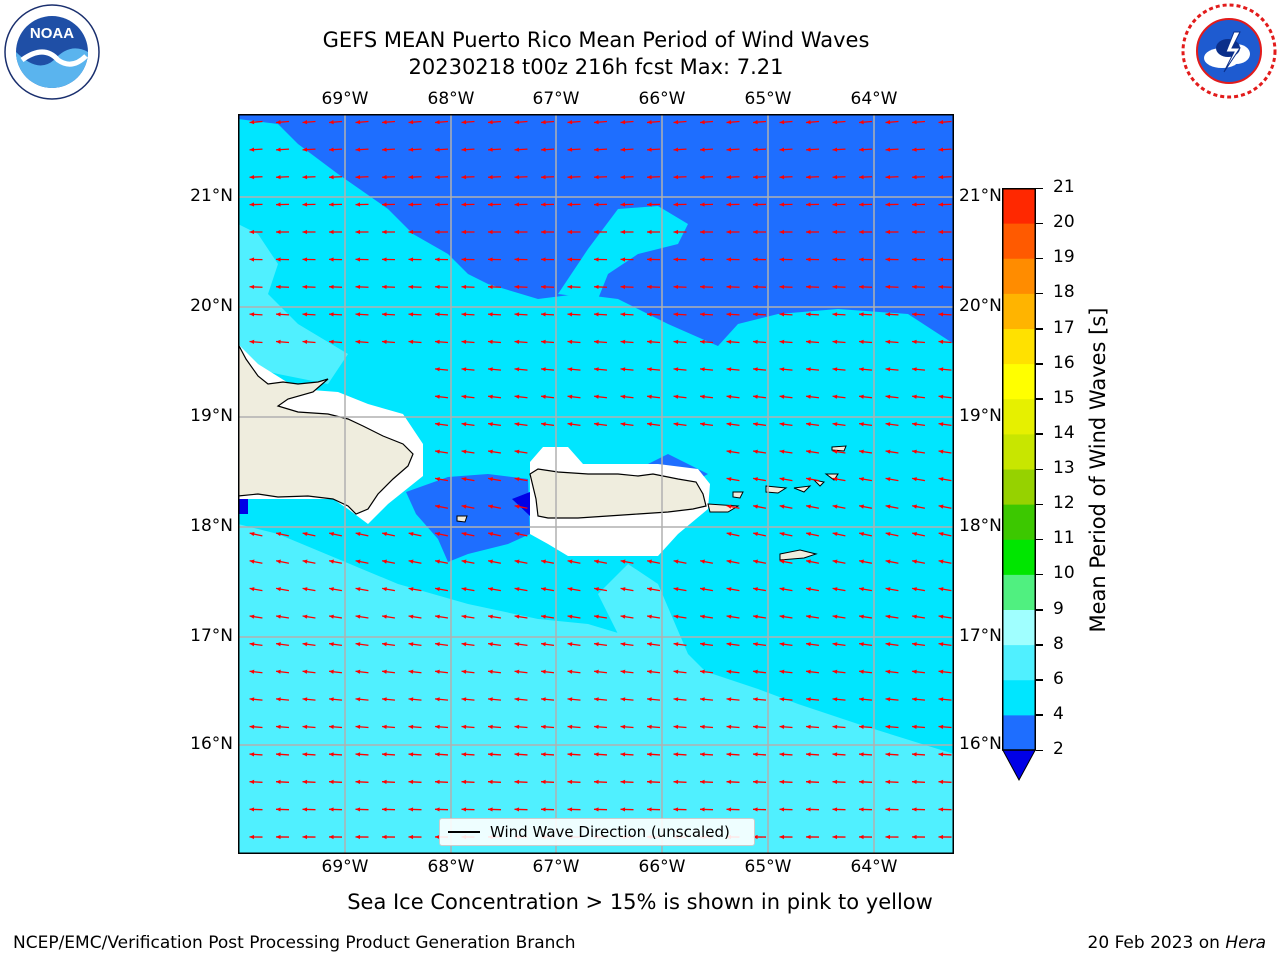 The image size is (1280, 960). What do you see at coordinates (451, 99) in the screenshot?
I see `lon-label-top: 68°W` at bounding box center [451, 99].